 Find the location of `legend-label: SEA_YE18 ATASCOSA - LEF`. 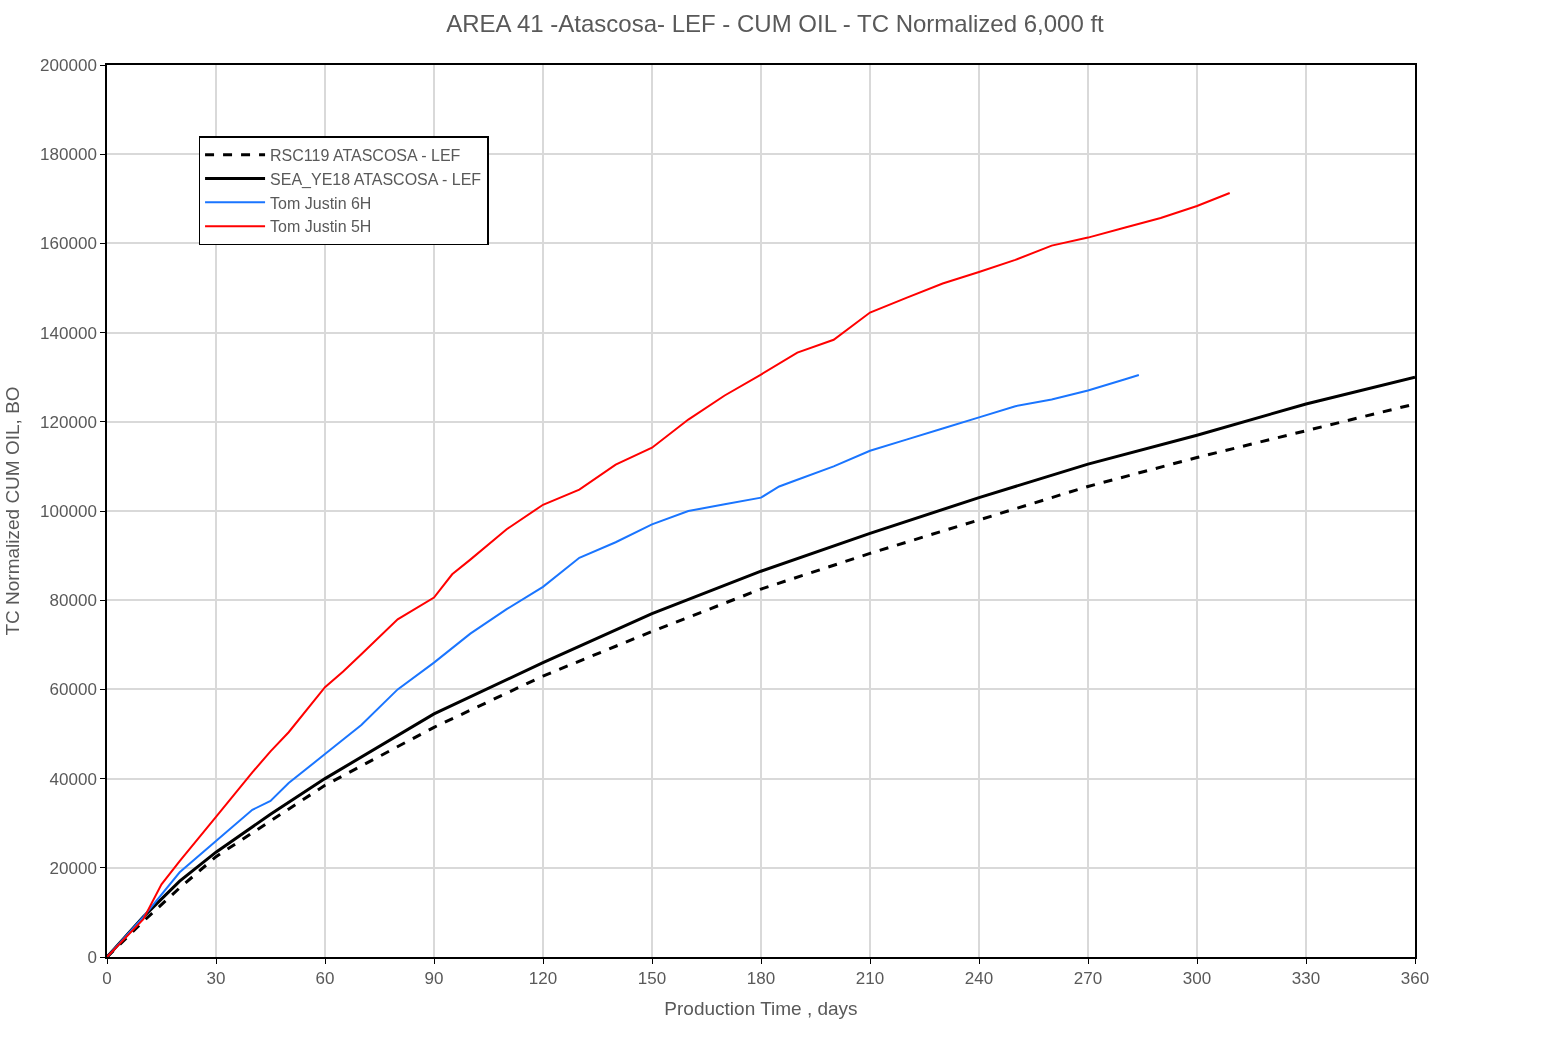

legend-label: SEA_YE18 ATASCOSA - LEF is located at coordinates (376, 179).